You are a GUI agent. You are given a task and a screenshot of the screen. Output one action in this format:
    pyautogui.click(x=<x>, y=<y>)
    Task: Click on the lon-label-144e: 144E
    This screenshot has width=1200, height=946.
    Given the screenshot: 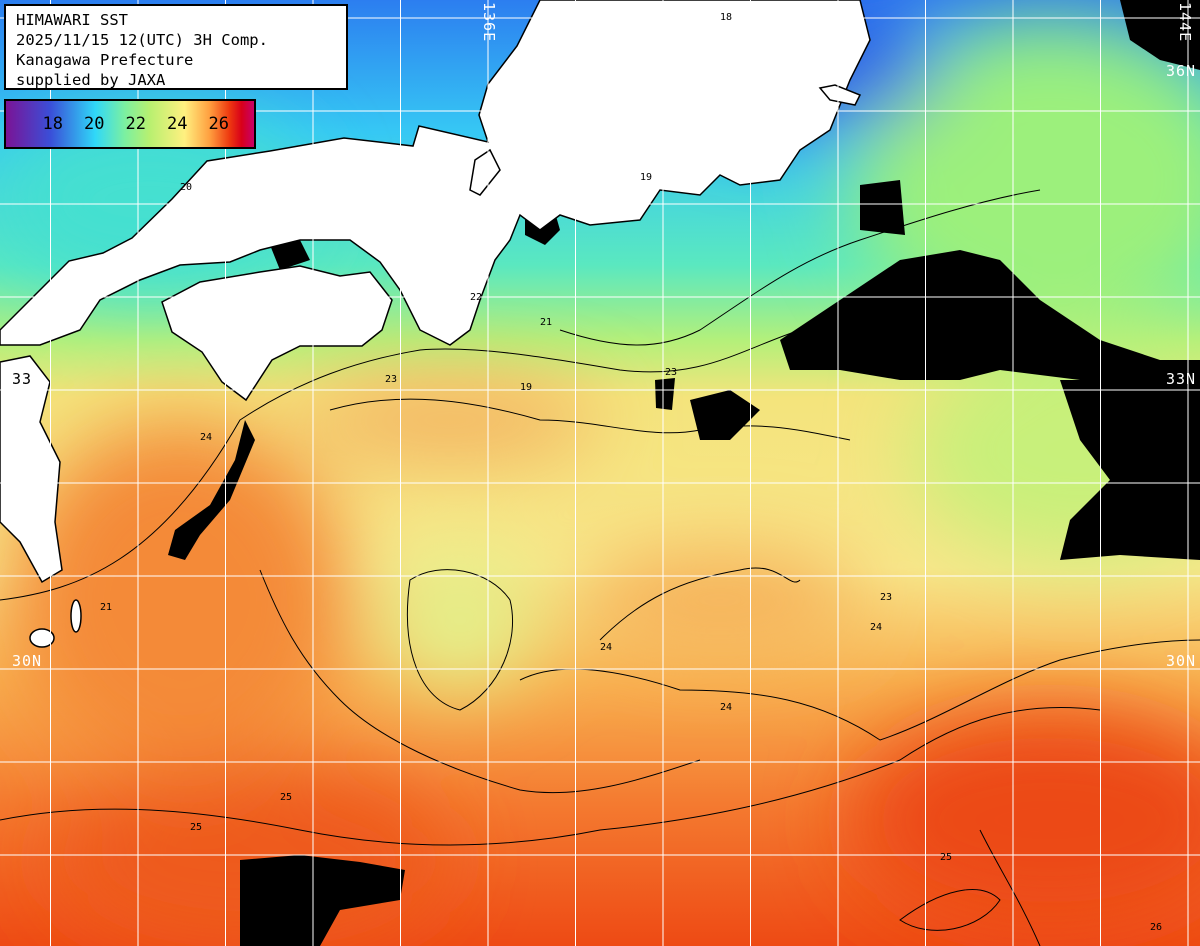 What is the action you would take?
    pyautogui.click(x=1185, y=22)
    